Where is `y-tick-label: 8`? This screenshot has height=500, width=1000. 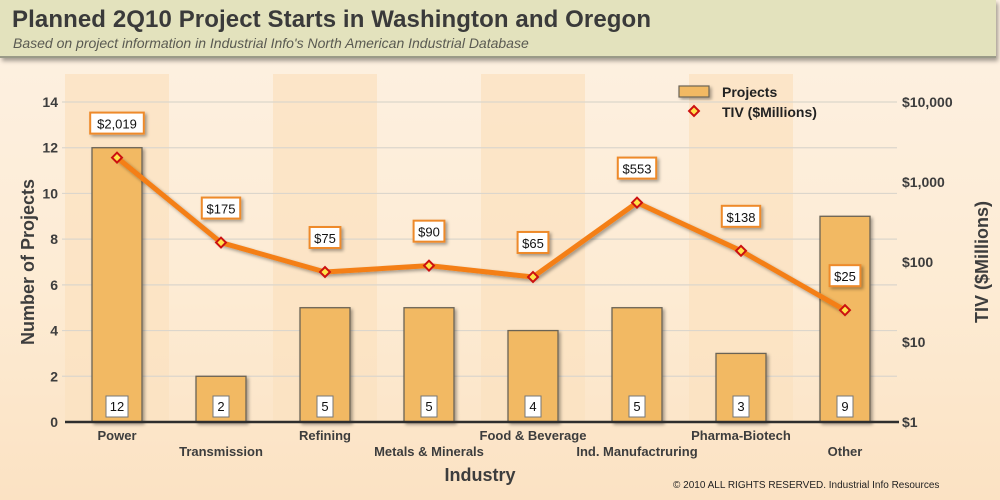 y-tick-label: 8 is located at coordinates (54, 239).